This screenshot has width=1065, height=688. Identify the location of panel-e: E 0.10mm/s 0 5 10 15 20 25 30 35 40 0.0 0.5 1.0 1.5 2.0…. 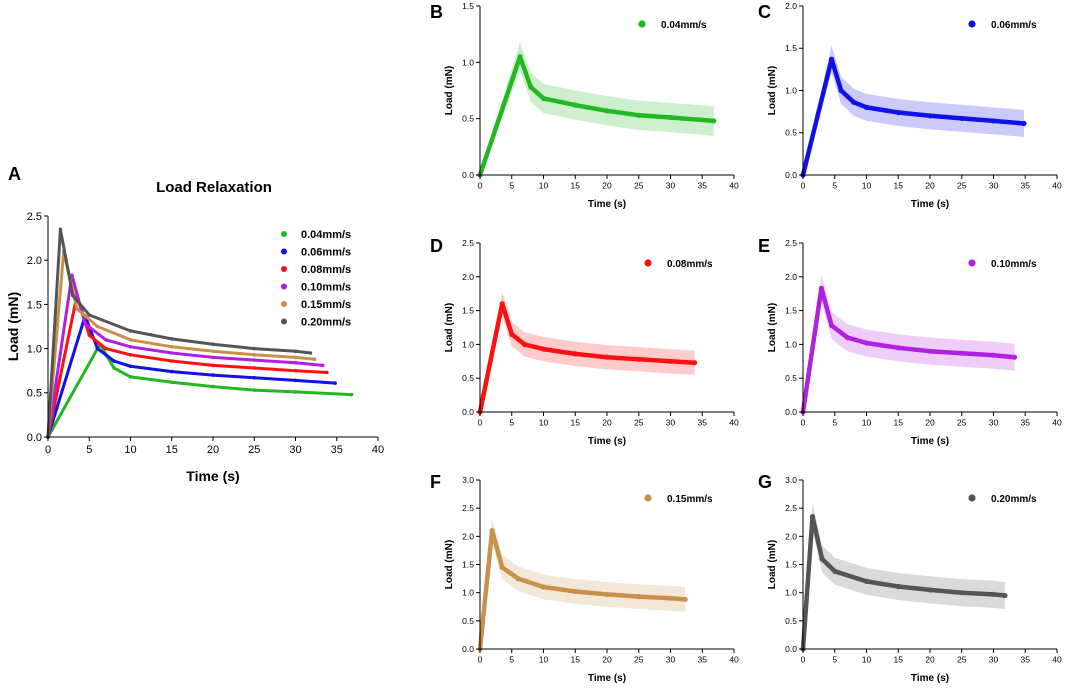
(910, 341).